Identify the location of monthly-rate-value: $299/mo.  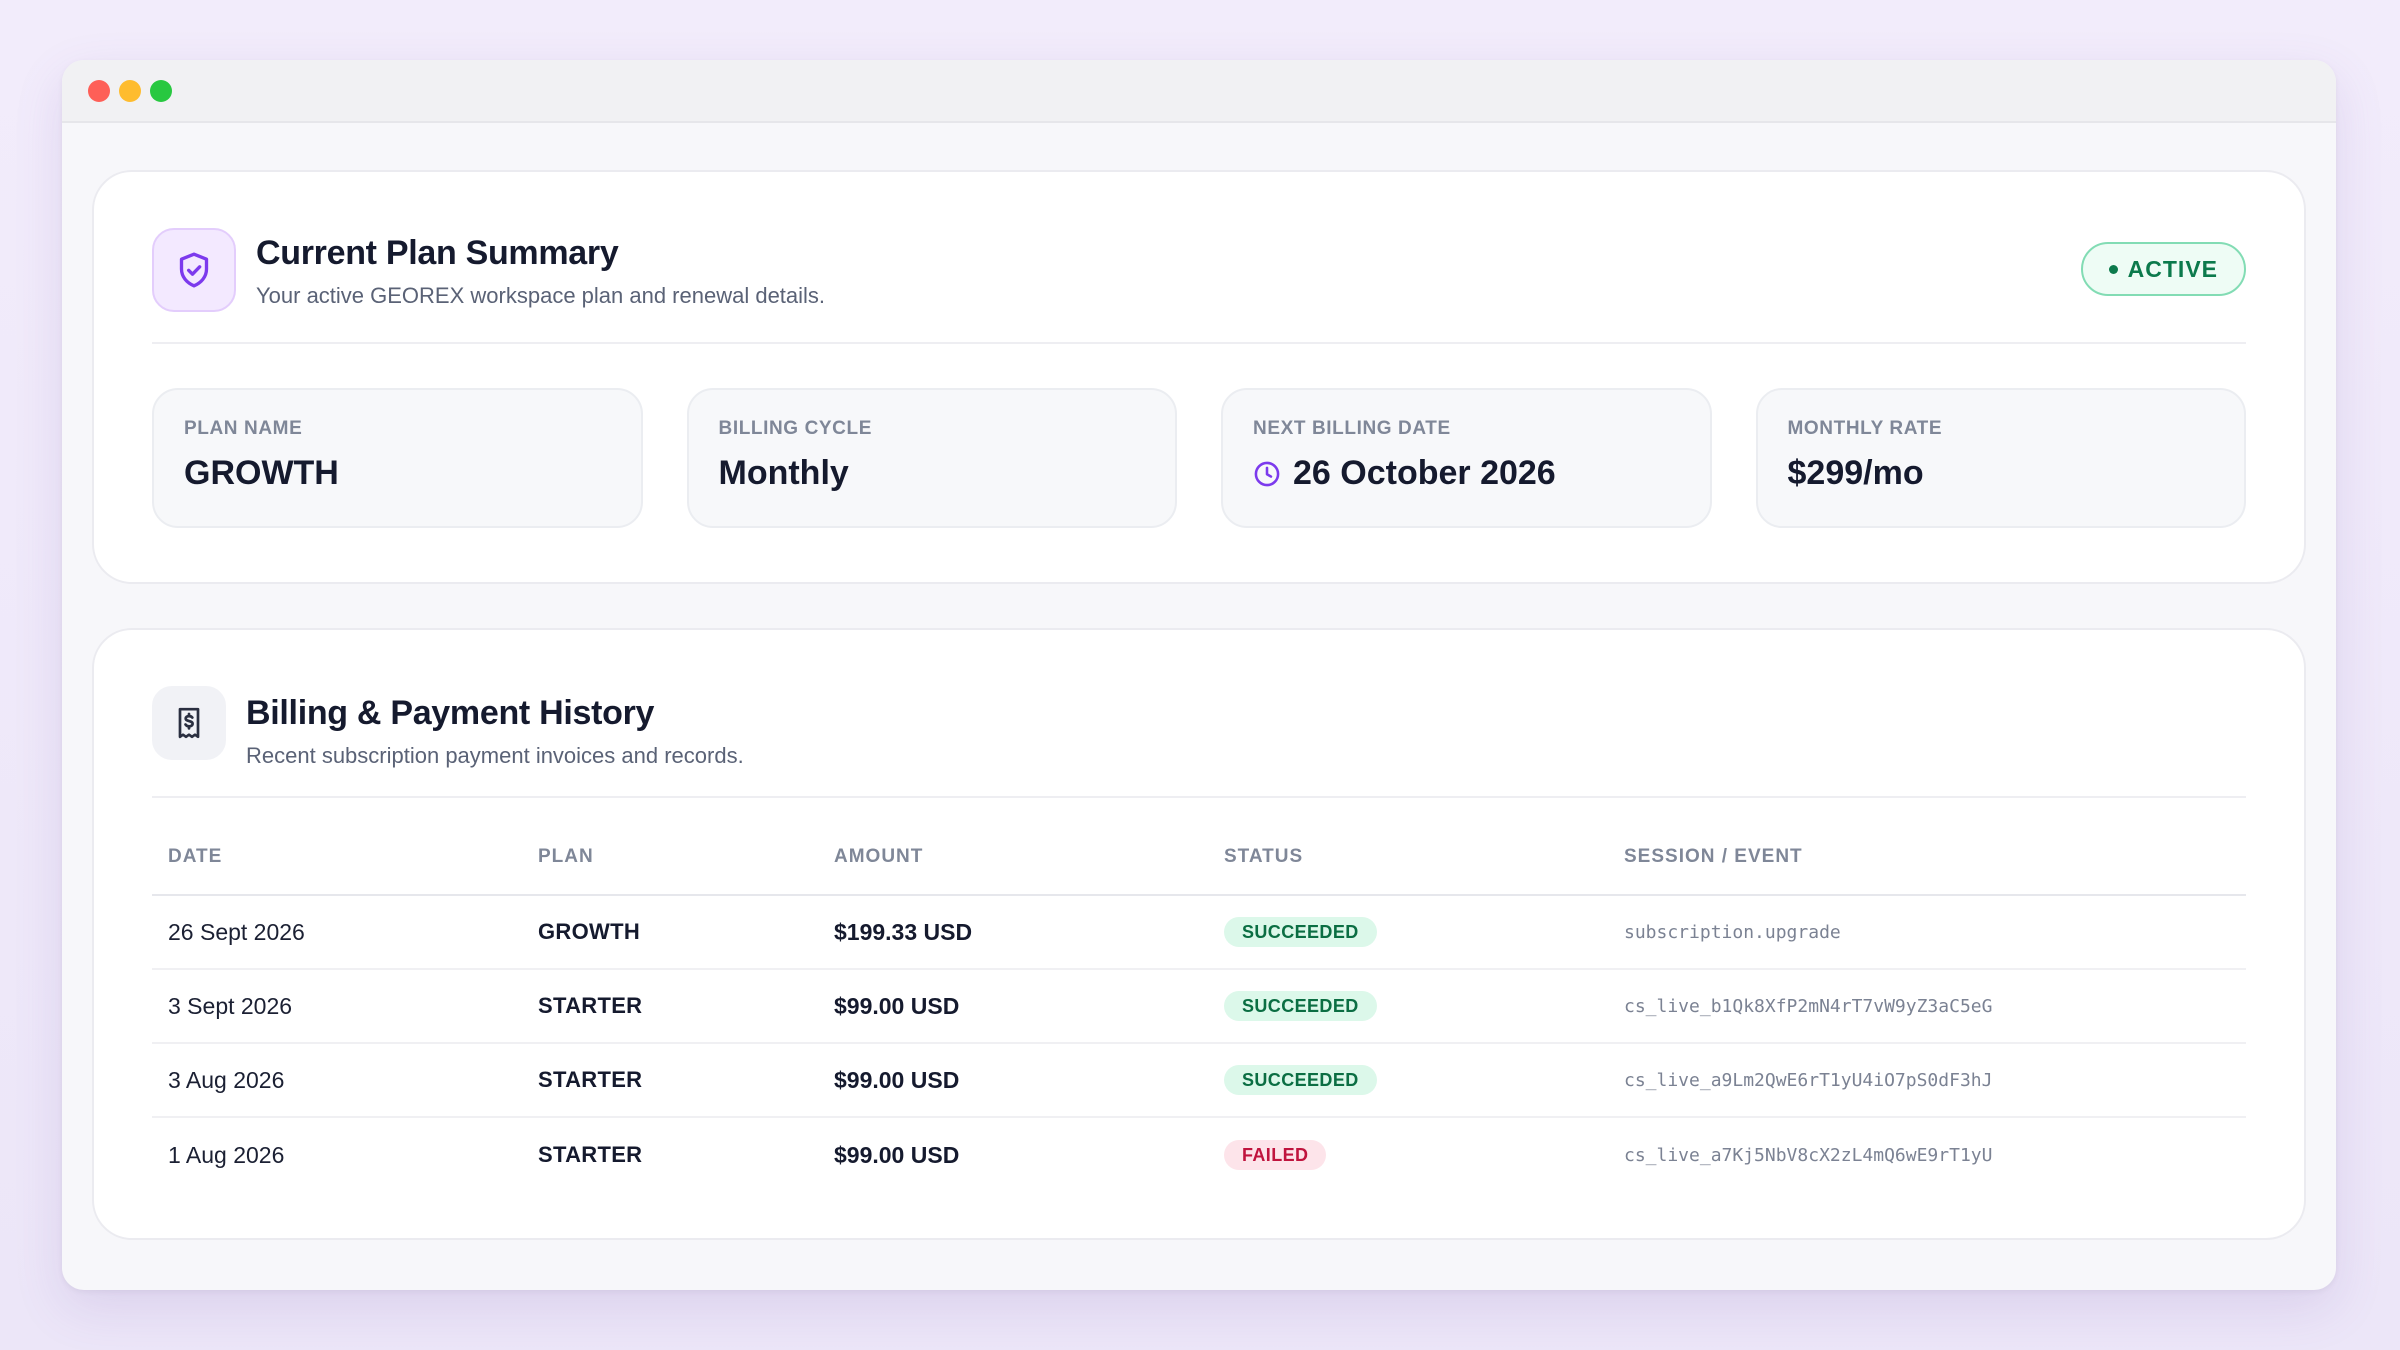
(1855, 473).